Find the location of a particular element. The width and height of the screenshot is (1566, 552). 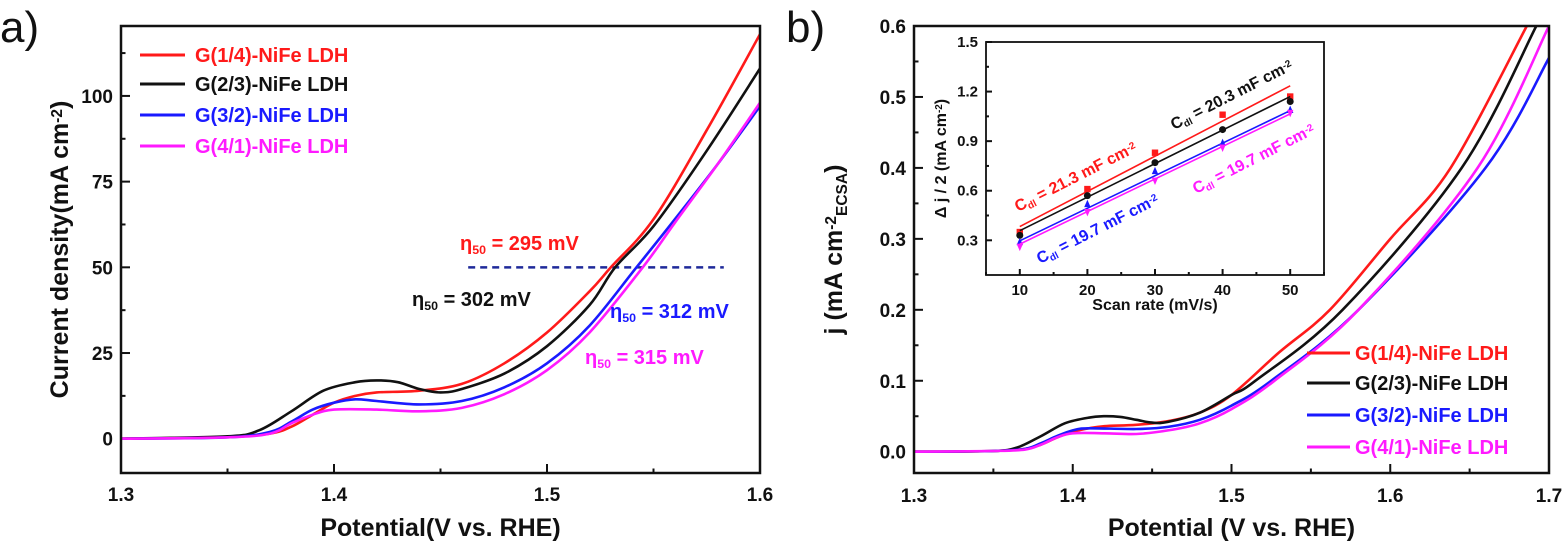

text-part: = 302 mV is located at coordinates (485, 300).